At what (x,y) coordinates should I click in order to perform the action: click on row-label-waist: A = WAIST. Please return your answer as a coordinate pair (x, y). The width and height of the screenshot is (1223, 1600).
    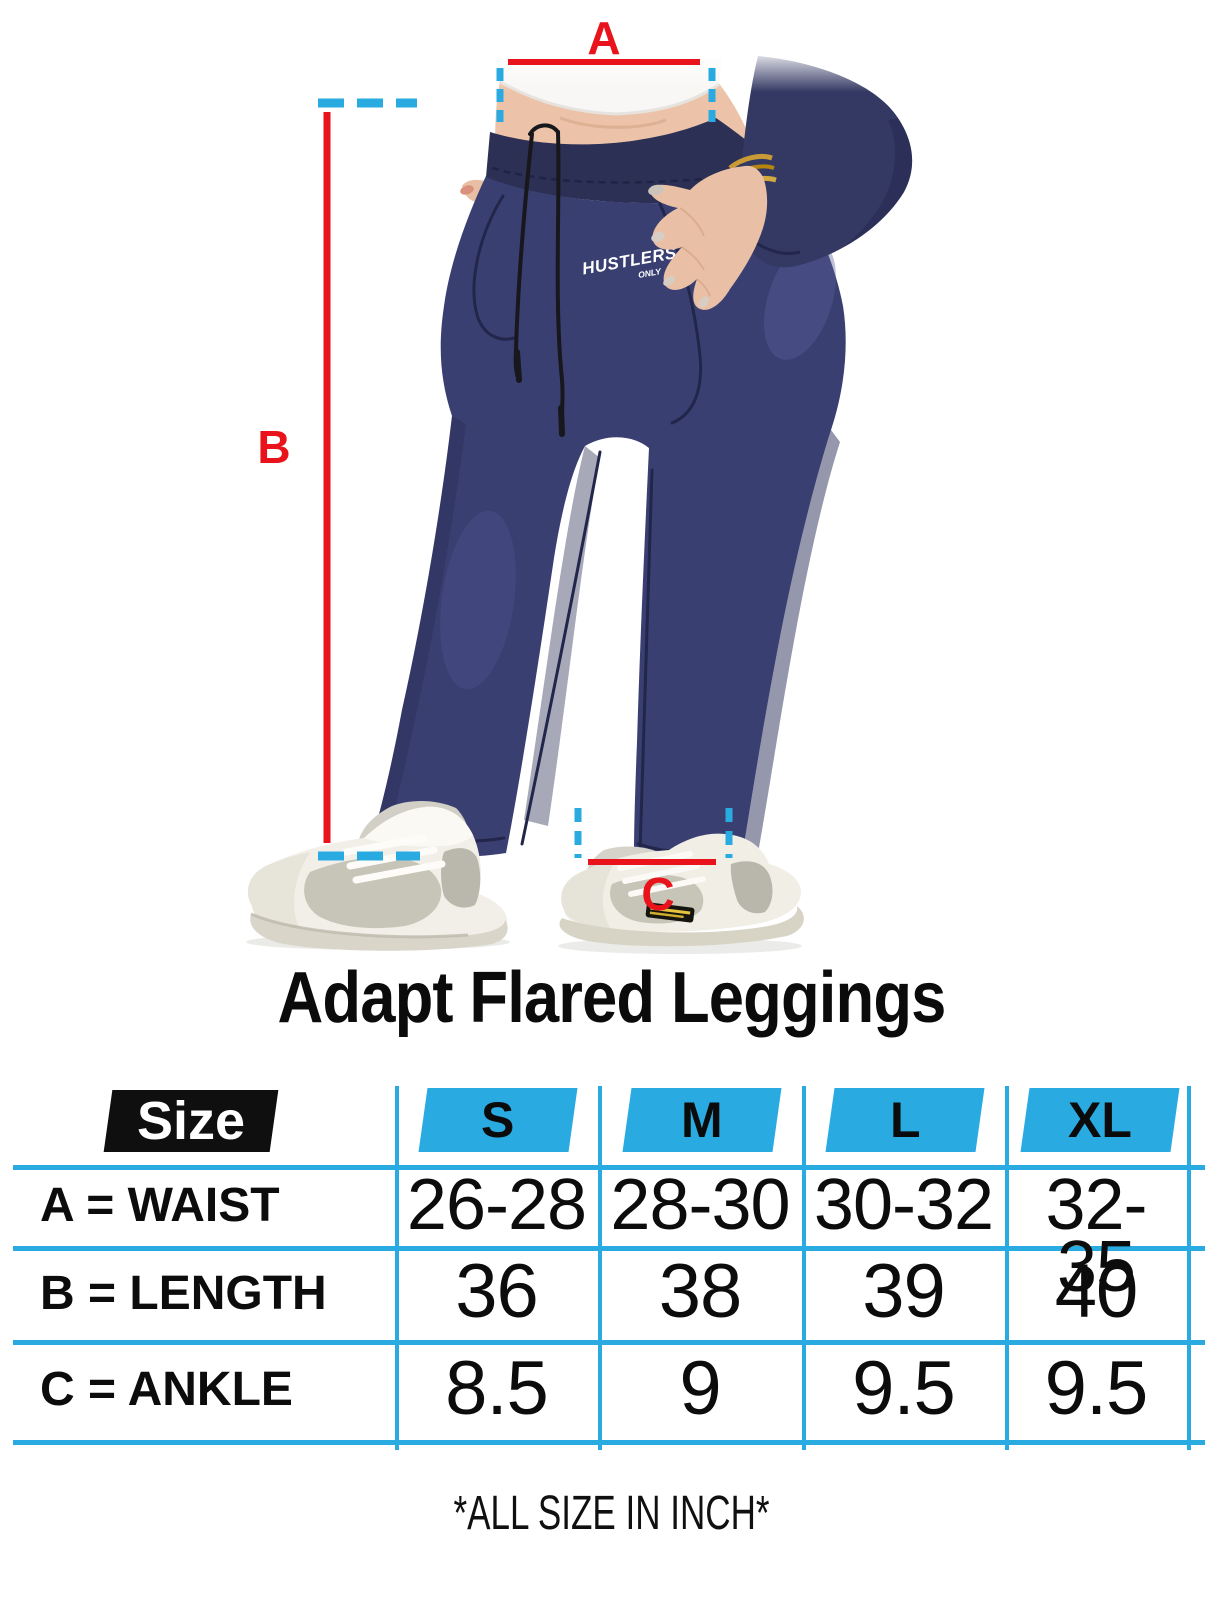
    Looking at the image, I should click on (160, 1205).